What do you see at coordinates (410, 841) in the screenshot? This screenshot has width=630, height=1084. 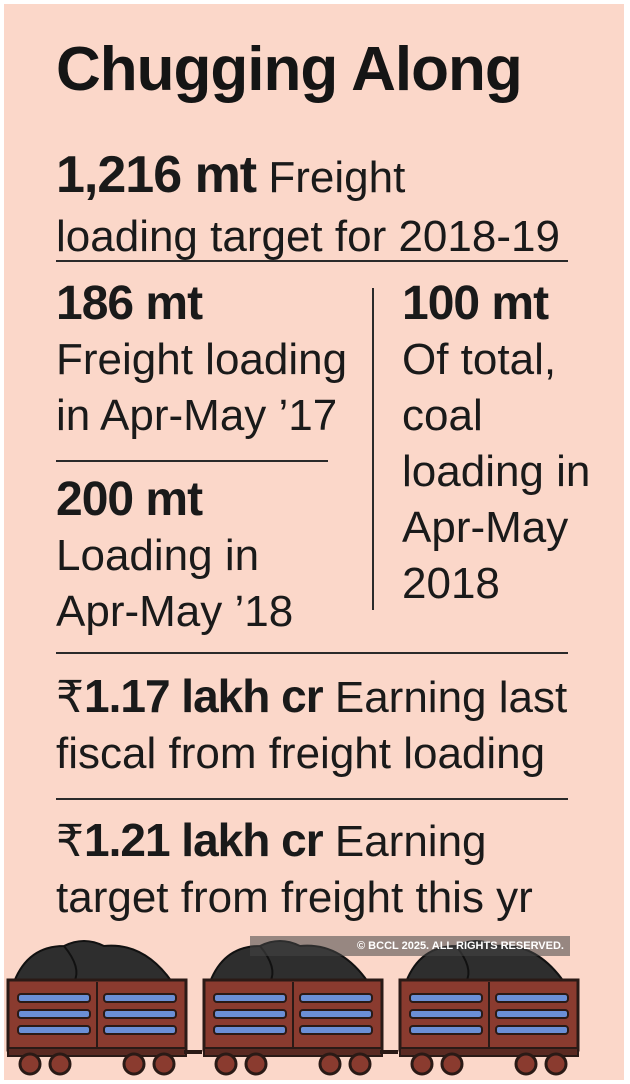 I see `earning-target-text-1: Earning` at bounding box center [410, 841].